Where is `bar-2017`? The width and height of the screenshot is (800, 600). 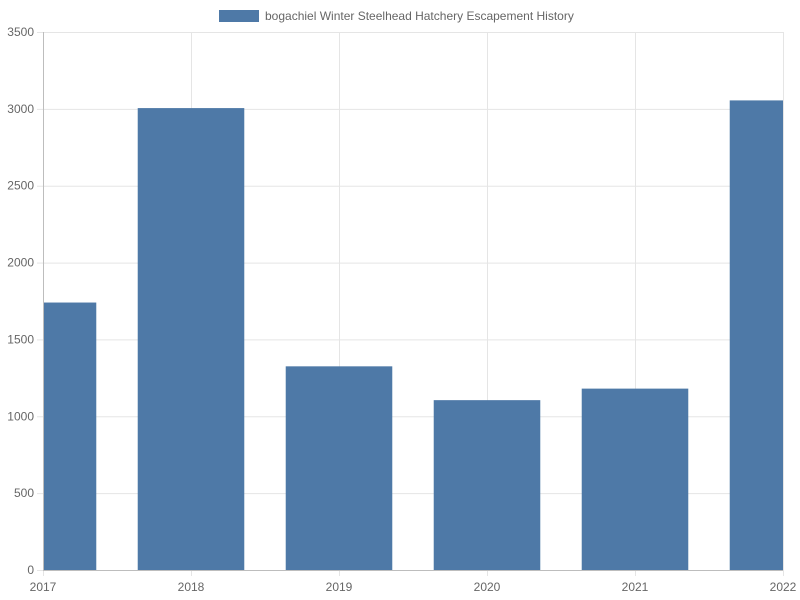 bar-2017 is located at coordinates (70, 436).